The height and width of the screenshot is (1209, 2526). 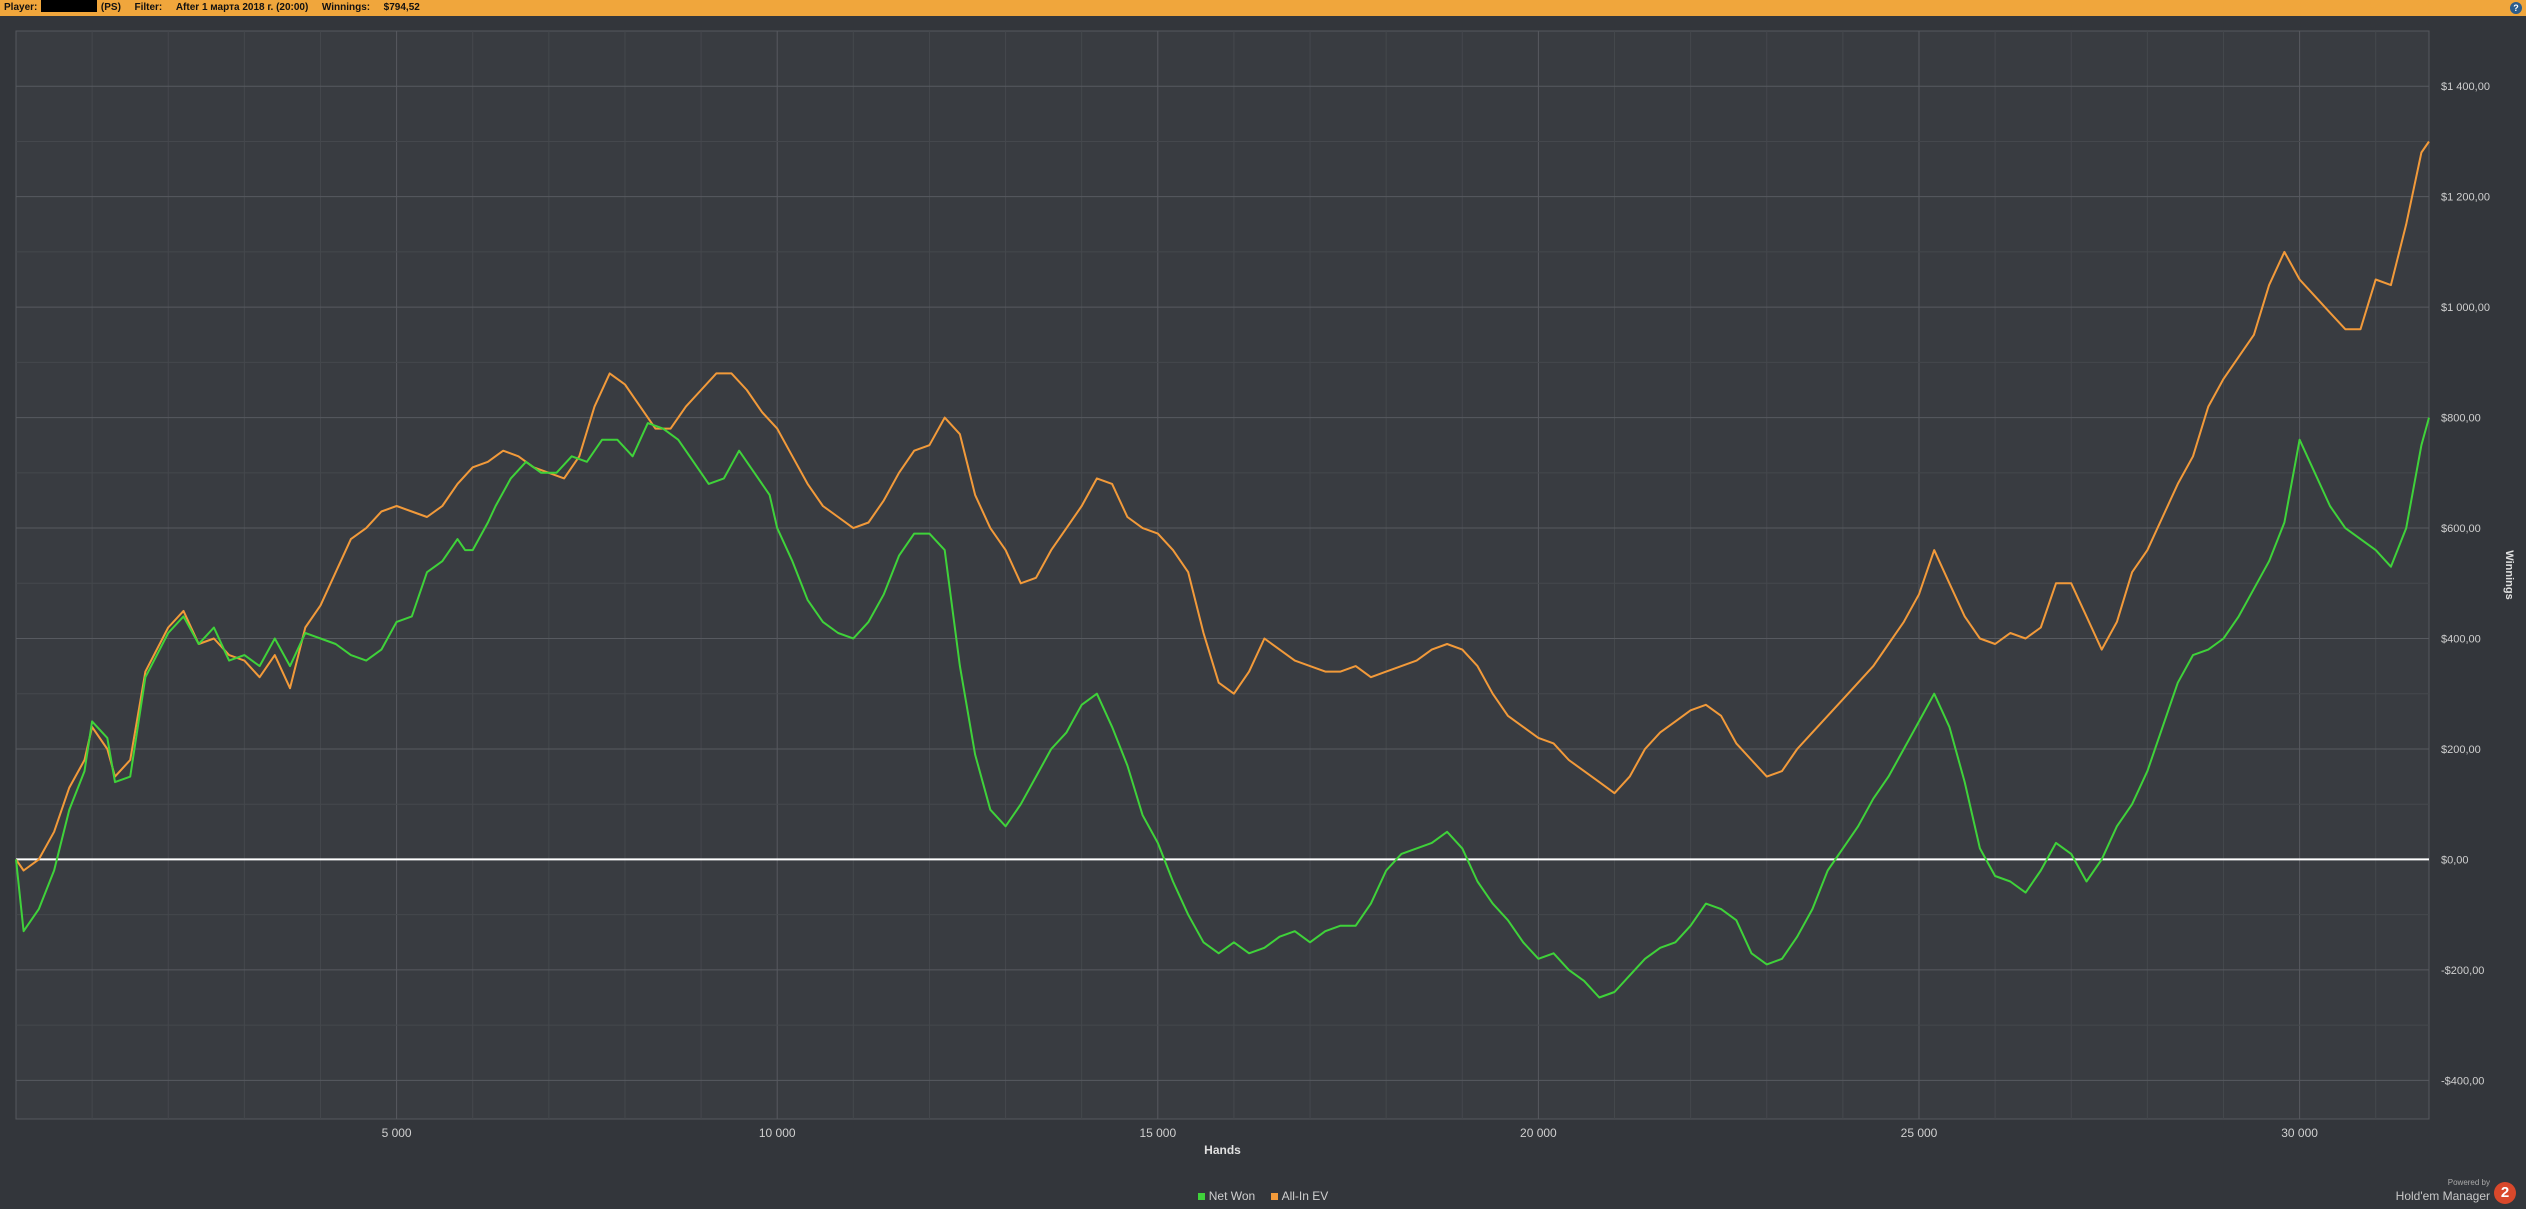 I want to click on x-tick-label: 20 000, so click(x=1538, y=1133).